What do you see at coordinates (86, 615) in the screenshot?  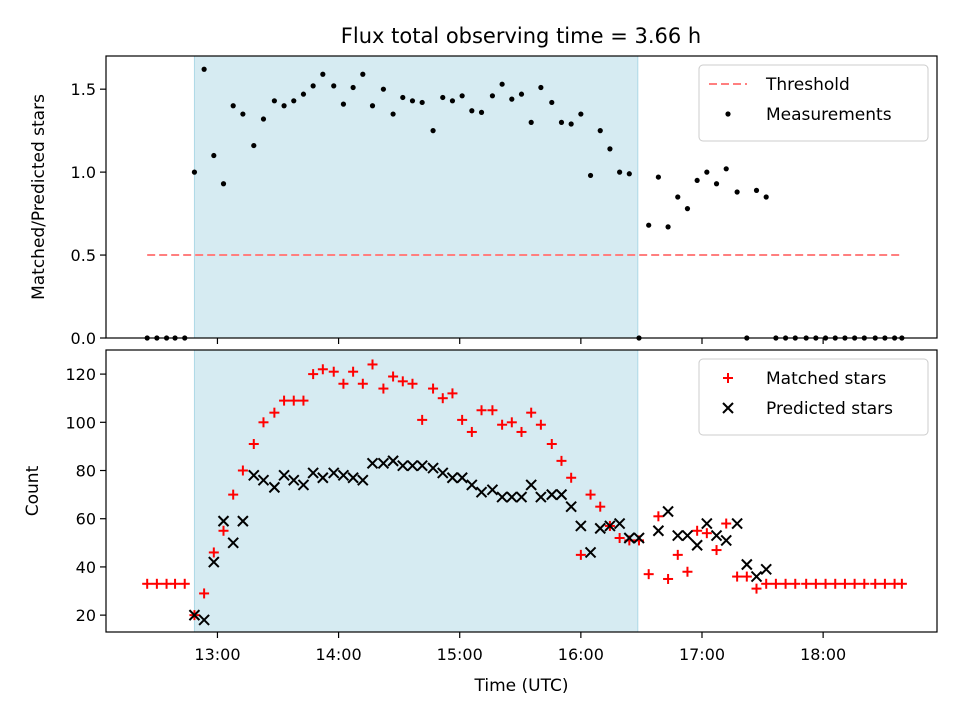 I see `y-tick-label: 20` at bounding box center [86, 615].